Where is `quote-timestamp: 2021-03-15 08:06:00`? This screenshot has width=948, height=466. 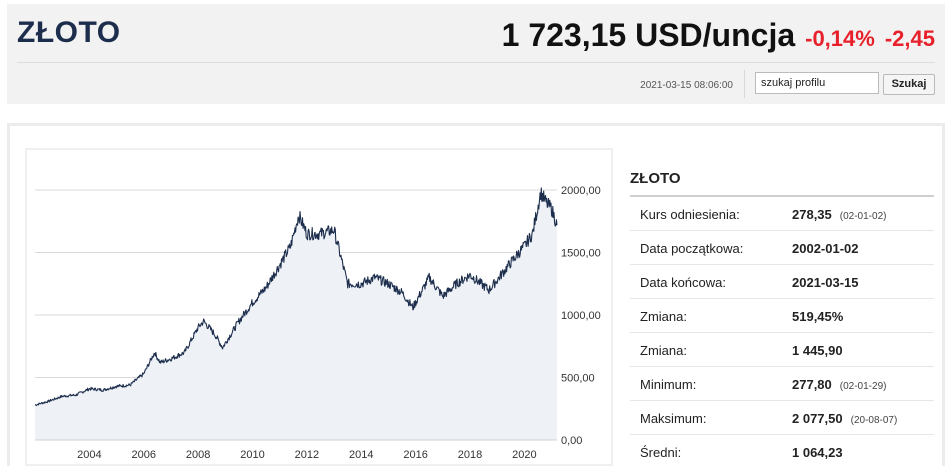
quote-timestamp: 2021-03-15 08:06:00 is located at coordinates (686, 85).